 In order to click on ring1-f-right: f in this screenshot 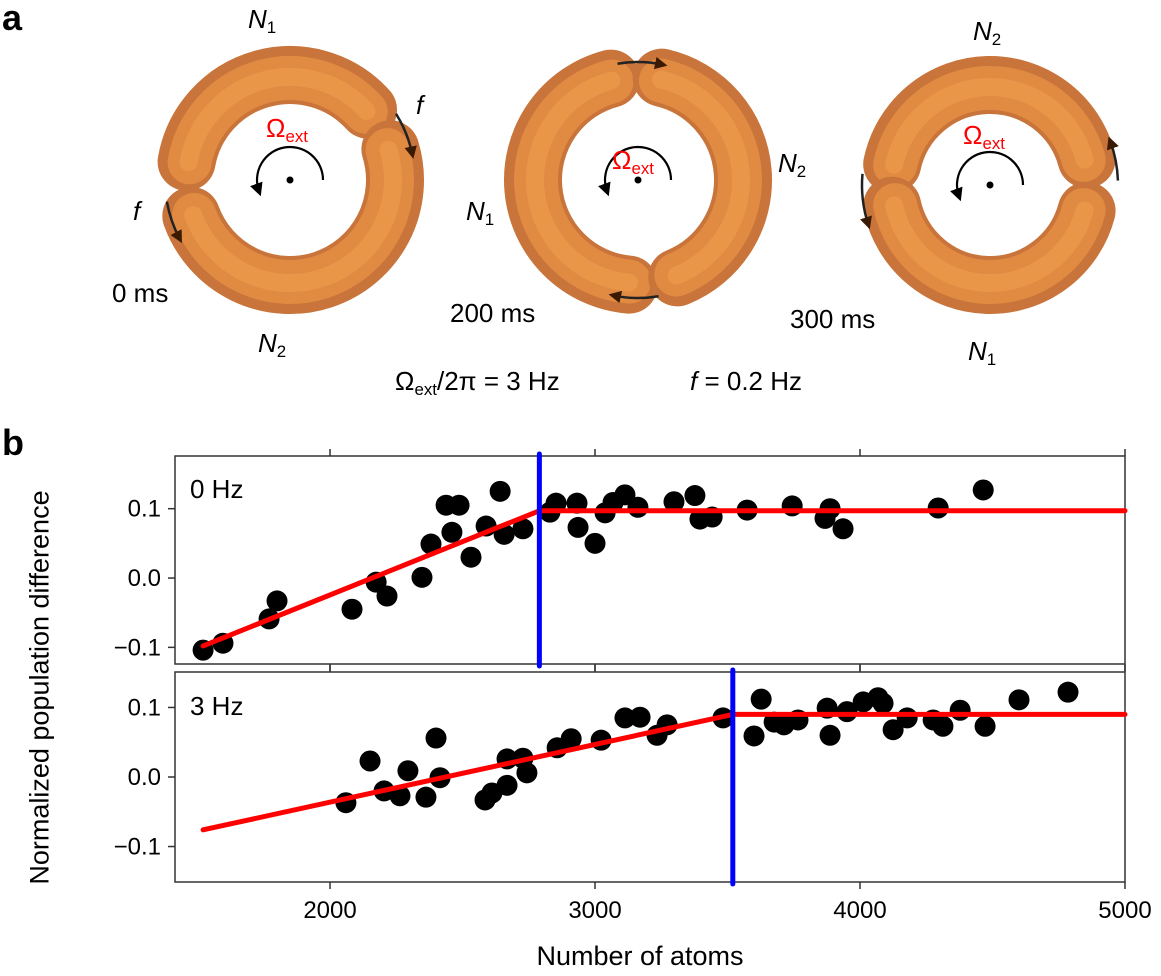, I will do `click(420, 105)`.